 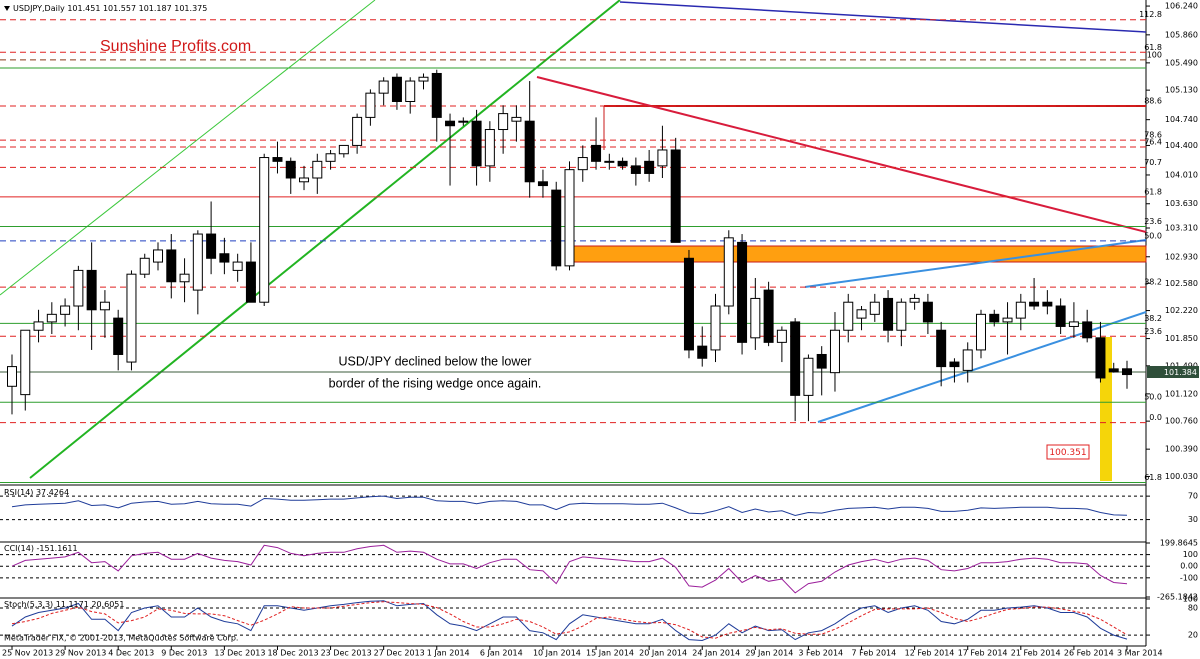 I want to click on last-price-box, so click(x=1173, y=372).